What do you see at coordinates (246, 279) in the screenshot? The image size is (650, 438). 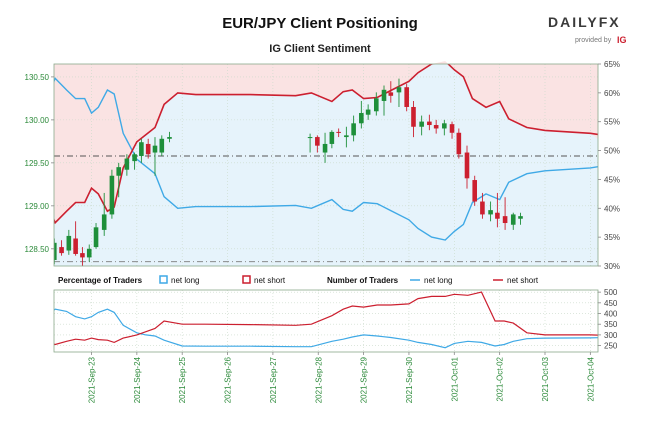 I see `legend-net-short-swatch` at bounding box center [246, 279].